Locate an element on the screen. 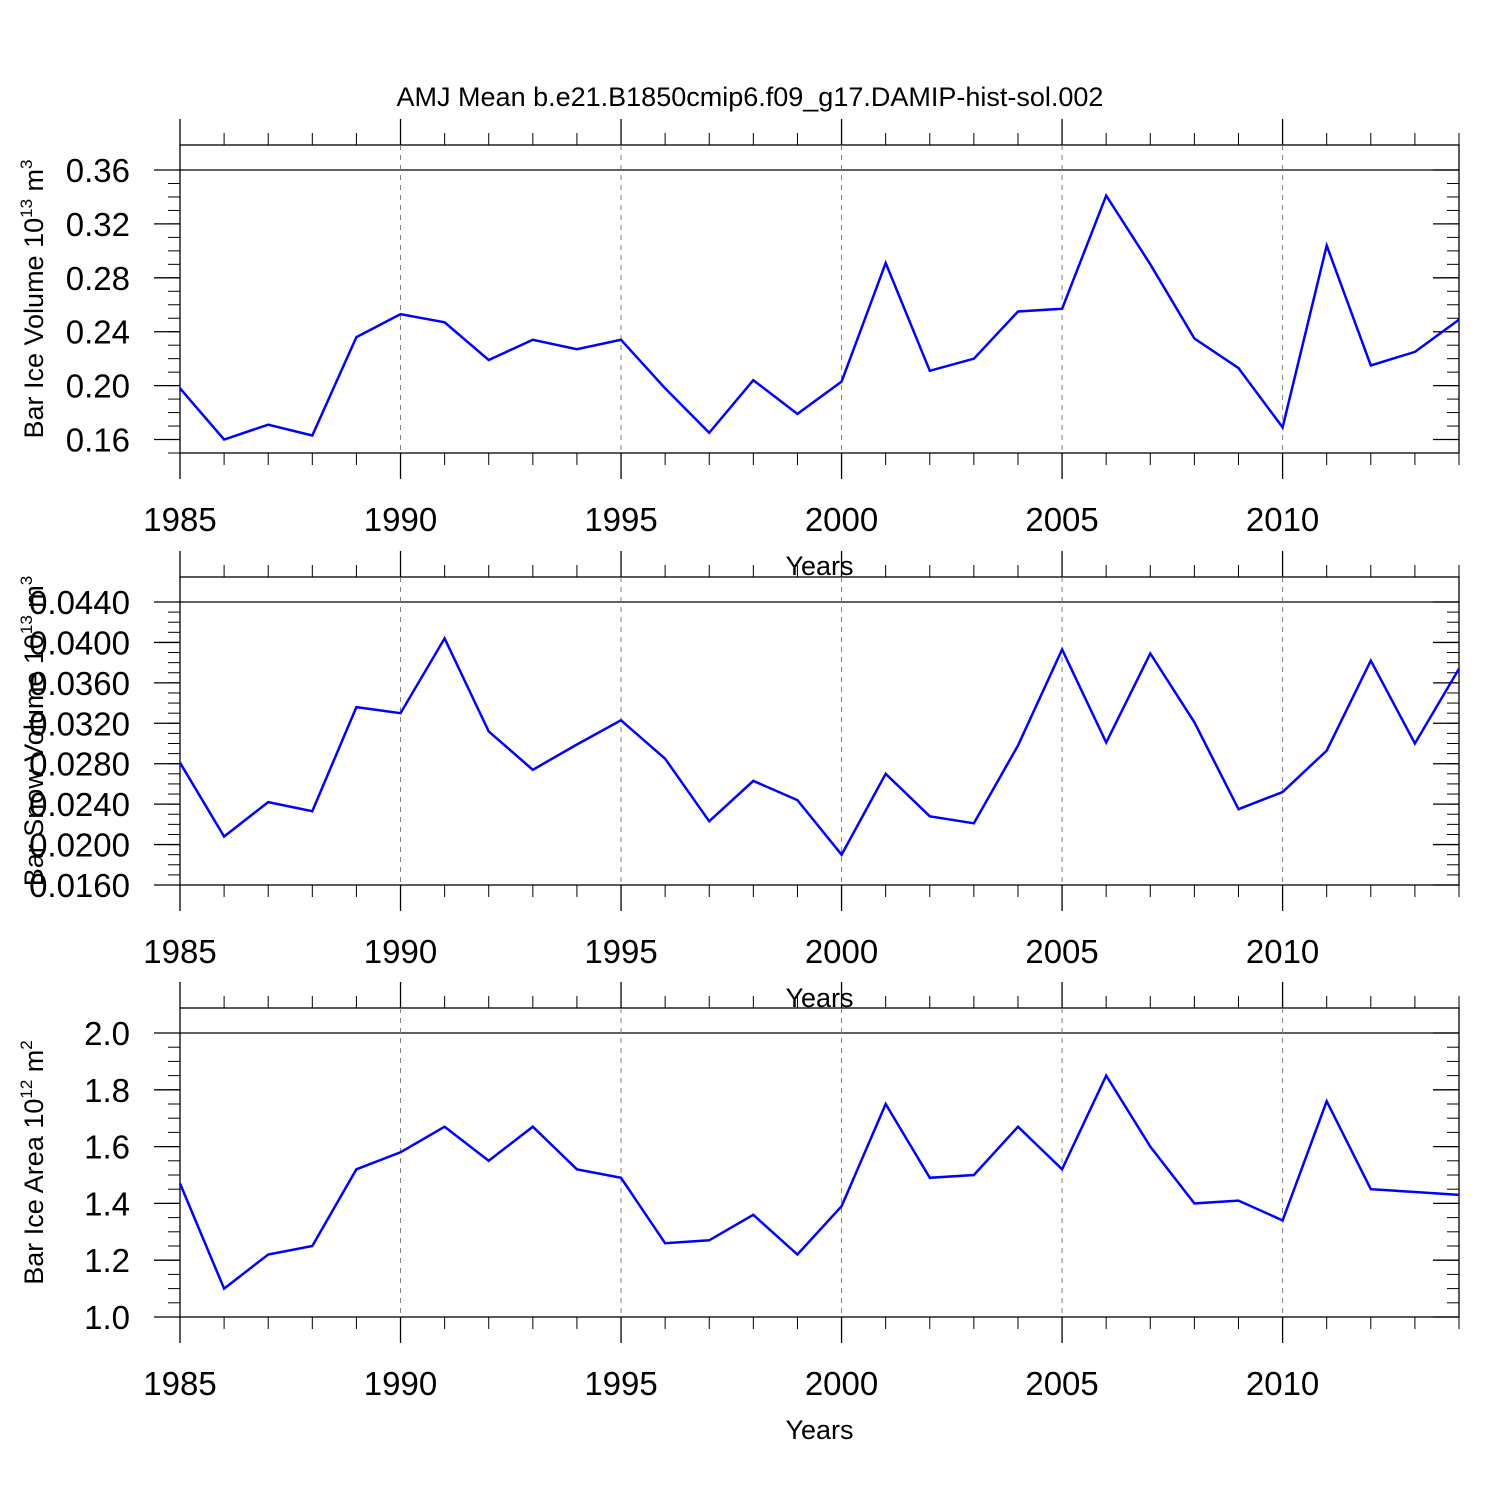  y-tick-label: 0.36 is located at coordinates (98, 170).